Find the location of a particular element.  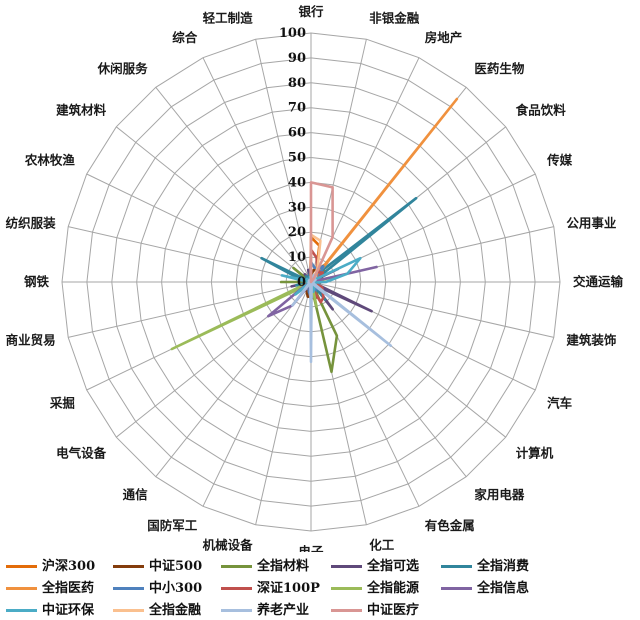

legend-label: 中证医疗 is located at coordinates (393, 610).